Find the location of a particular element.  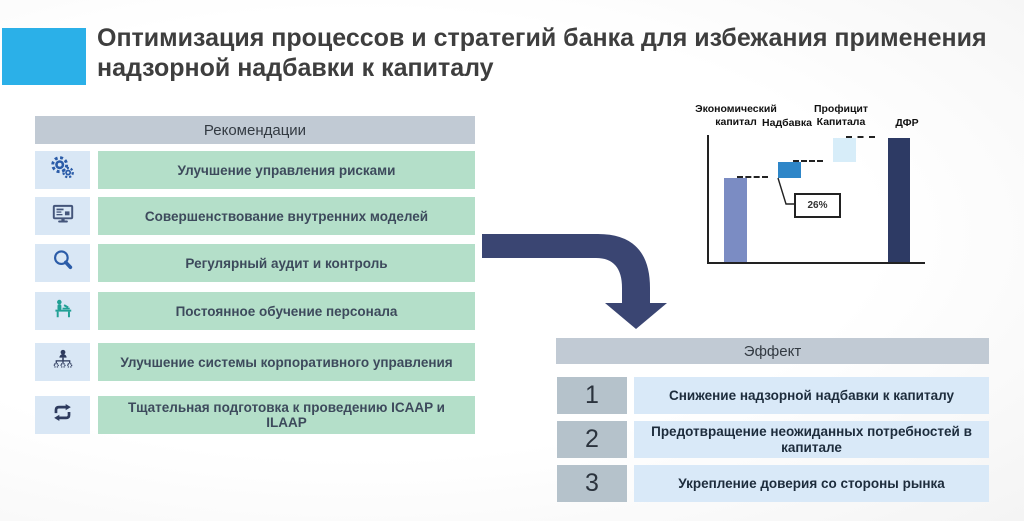

page-title-line2: надзорной надбавки к капиталу is located at coordinates (295, 68).